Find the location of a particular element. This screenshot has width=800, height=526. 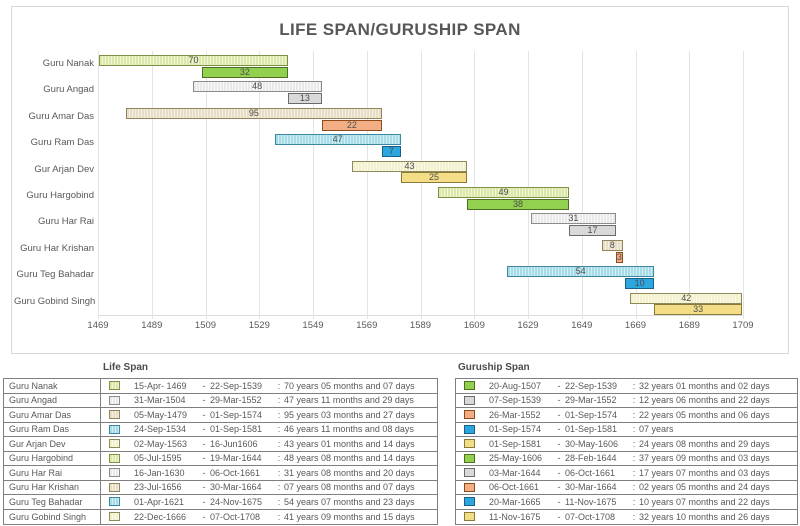

duration-text: 32 years 10 months and 26 days is located at coordinates (704, 516).